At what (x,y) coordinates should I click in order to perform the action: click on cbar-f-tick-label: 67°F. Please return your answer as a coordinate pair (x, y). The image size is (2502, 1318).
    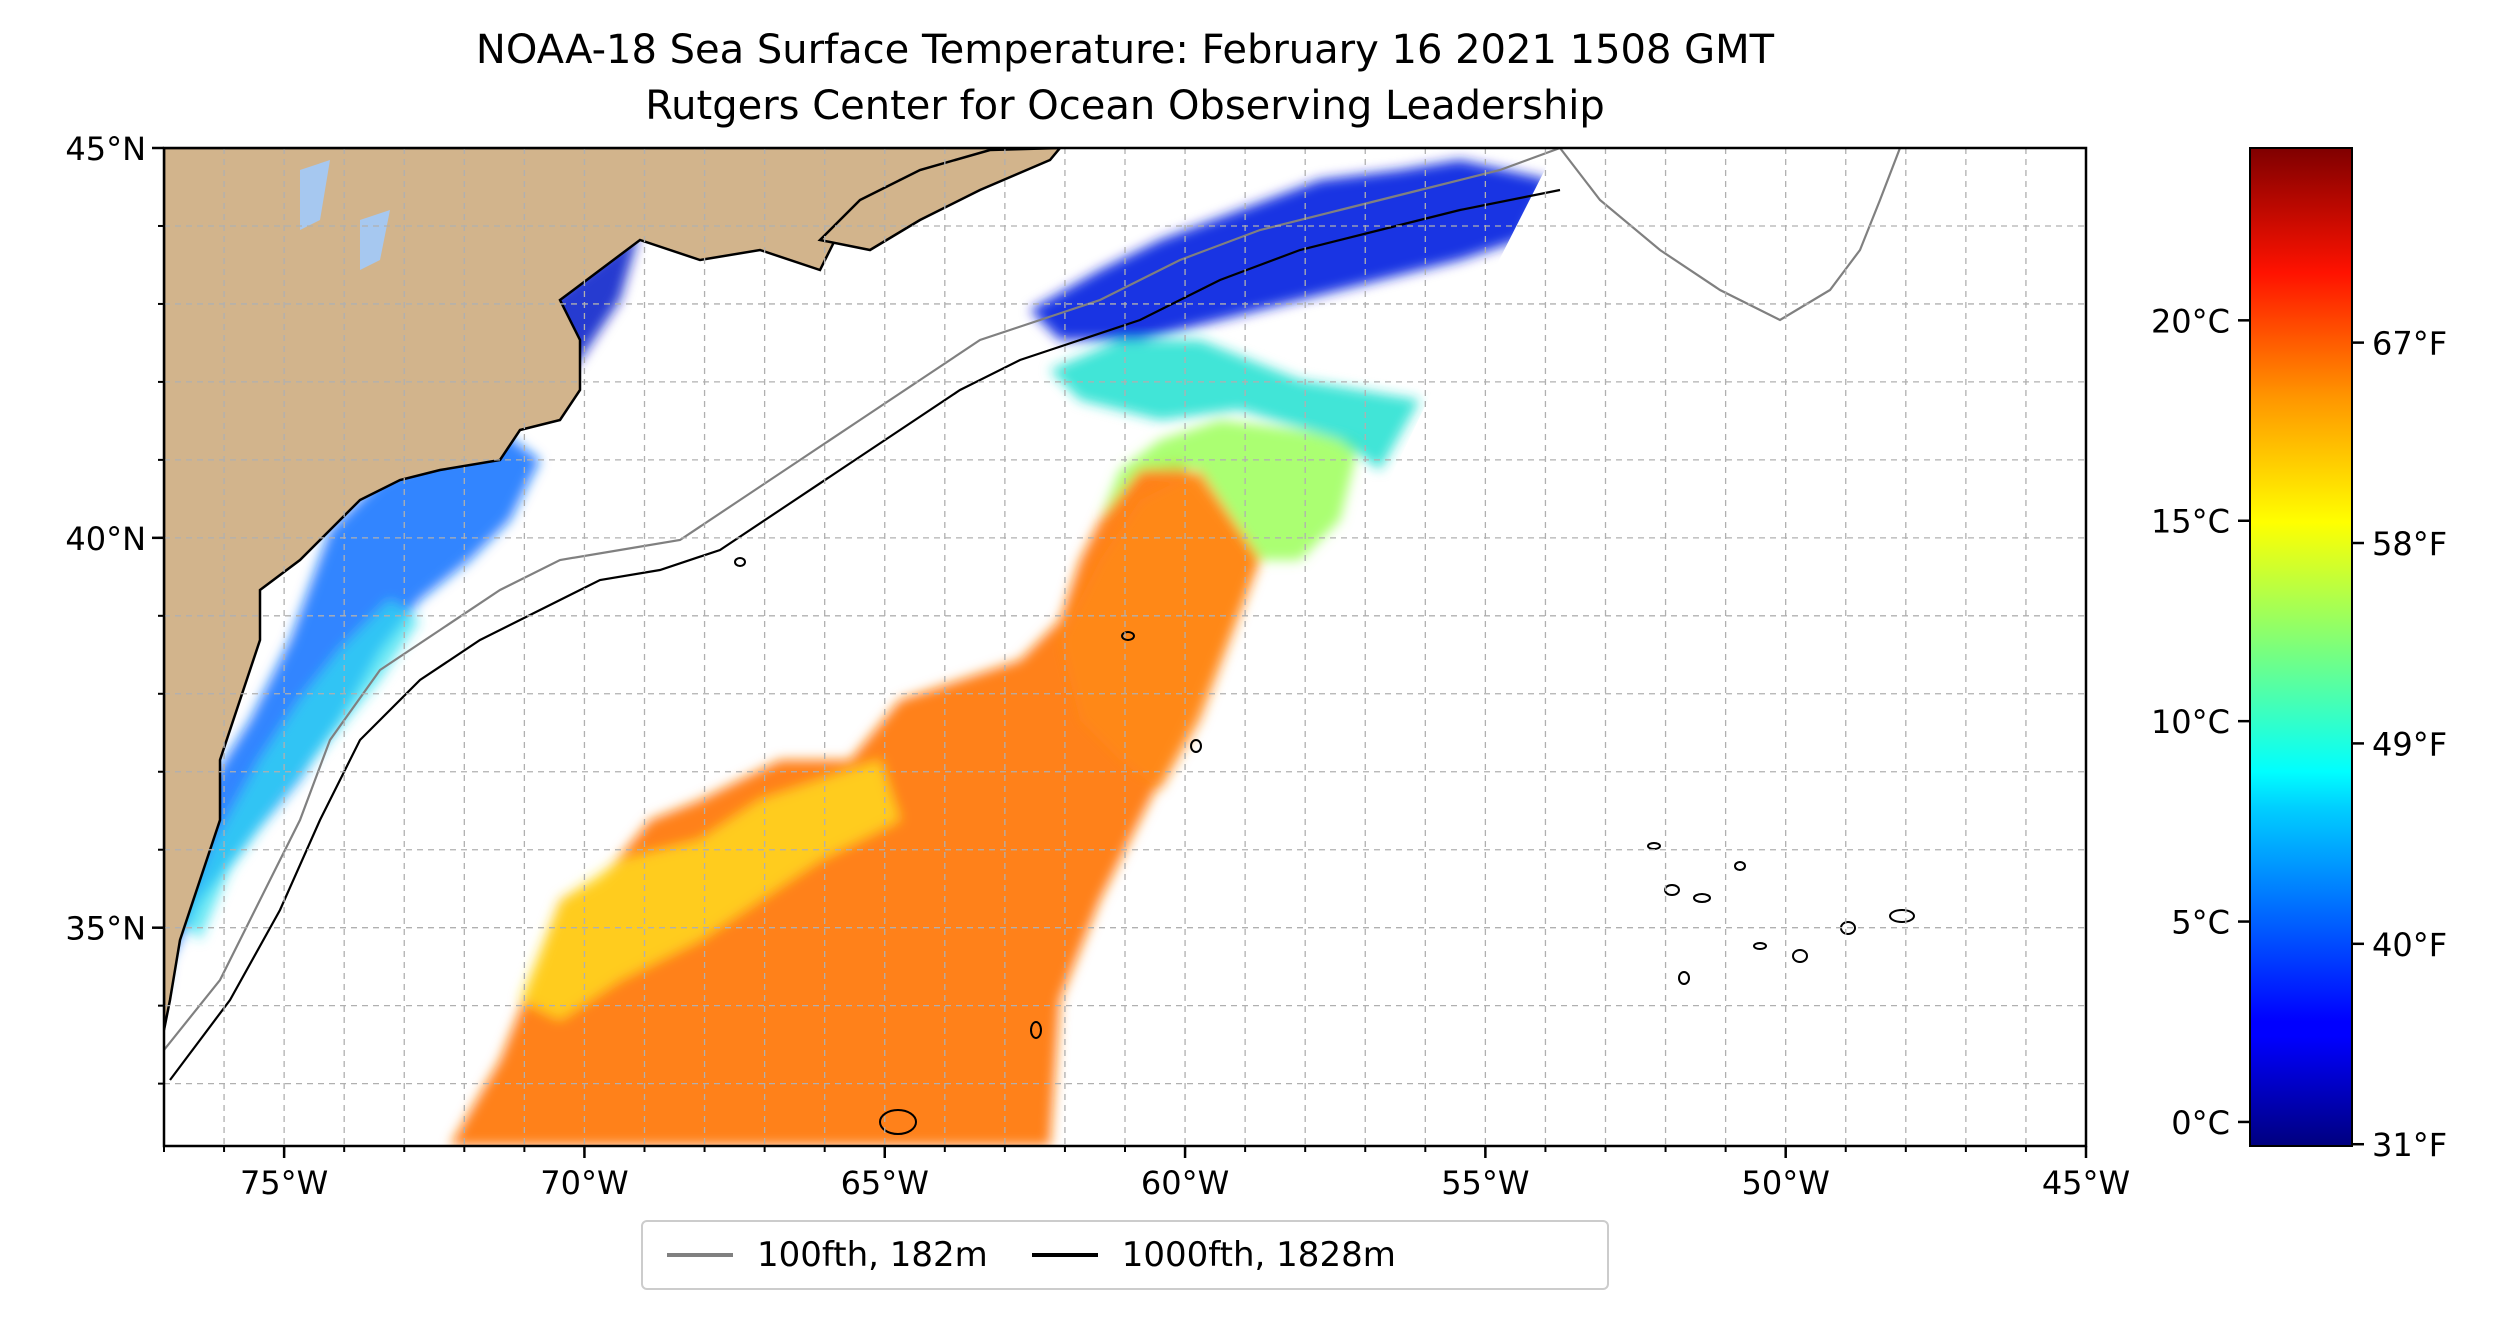
    Looking at the image, I should click on (2409, 344).